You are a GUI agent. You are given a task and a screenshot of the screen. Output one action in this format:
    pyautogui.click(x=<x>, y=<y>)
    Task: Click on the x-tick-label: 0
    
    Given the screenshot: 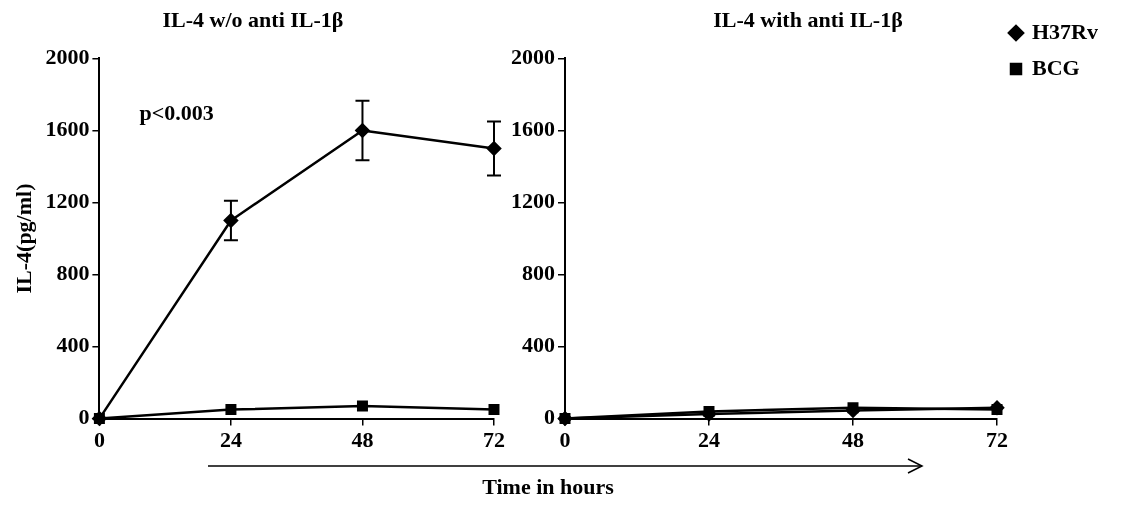 What is the action you would take?
    pyautogui.click(x=565, y=440)
    